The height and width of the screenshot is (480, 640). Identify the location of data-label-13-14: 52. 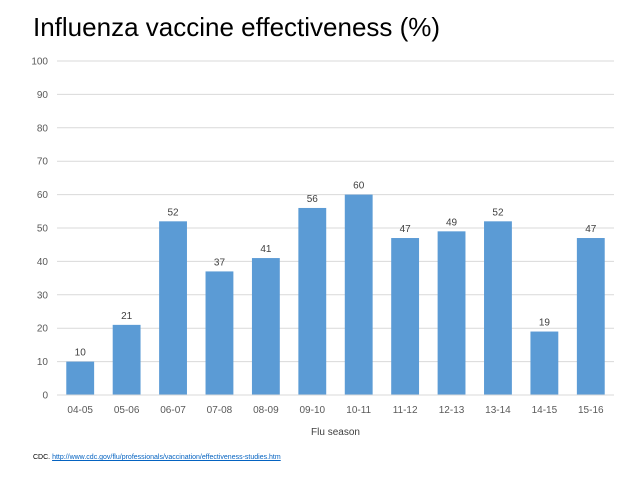
(498, 212).